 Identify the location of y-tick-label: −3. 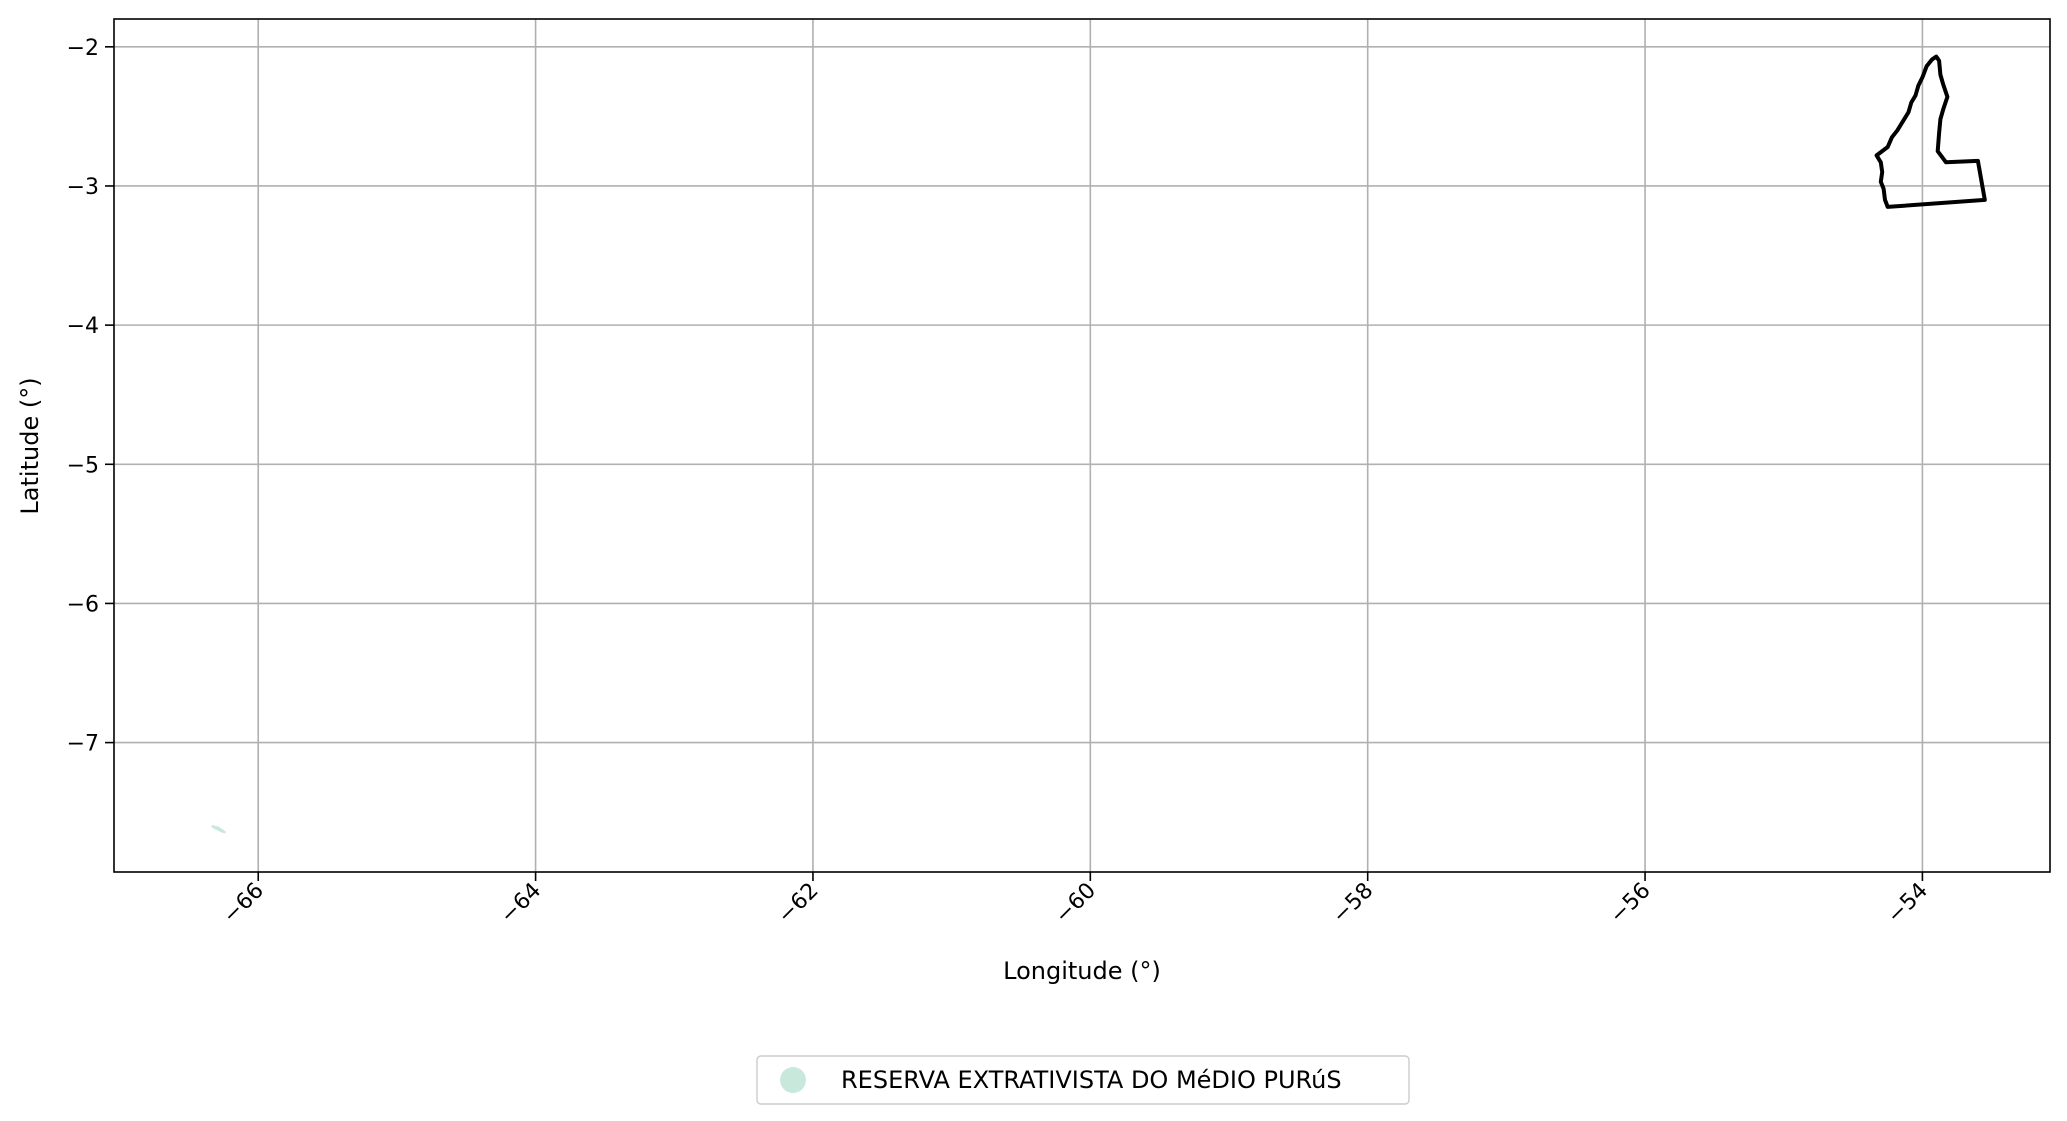
(83, 187).